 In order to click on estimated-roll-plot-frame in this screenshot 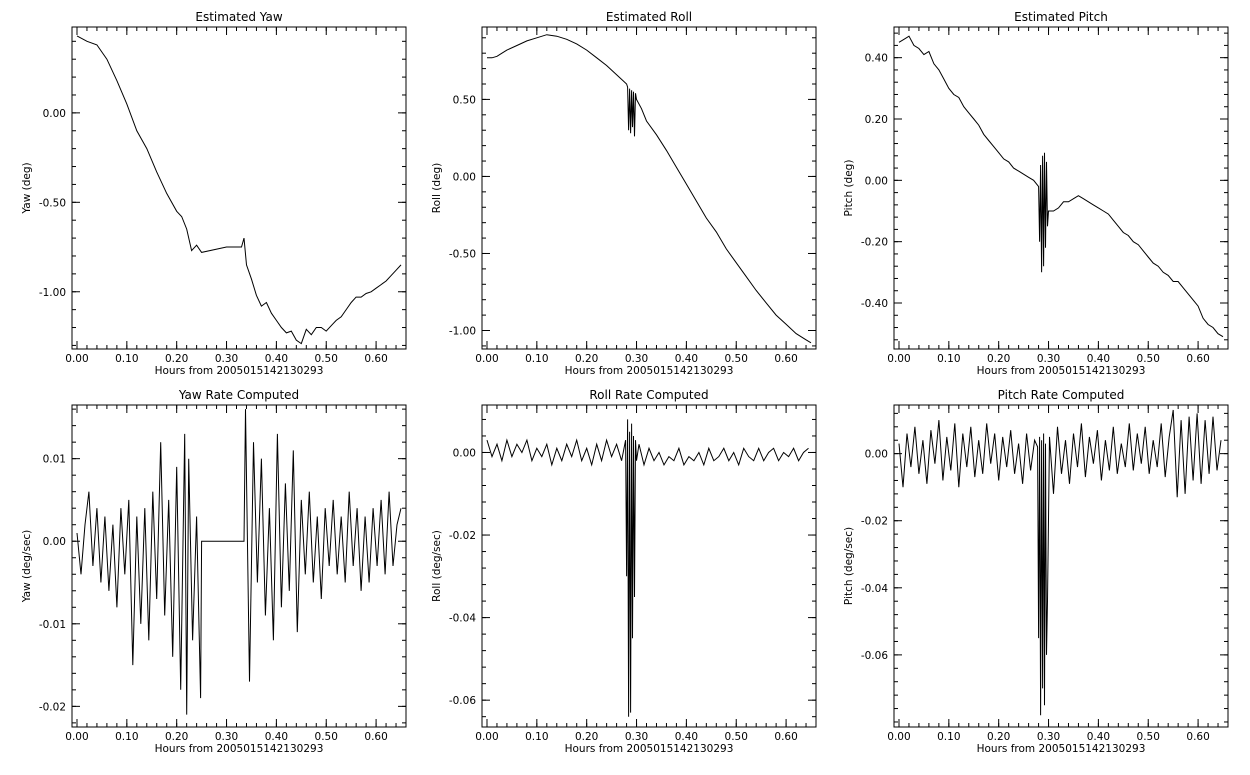, I will do `click(649, 188)`.